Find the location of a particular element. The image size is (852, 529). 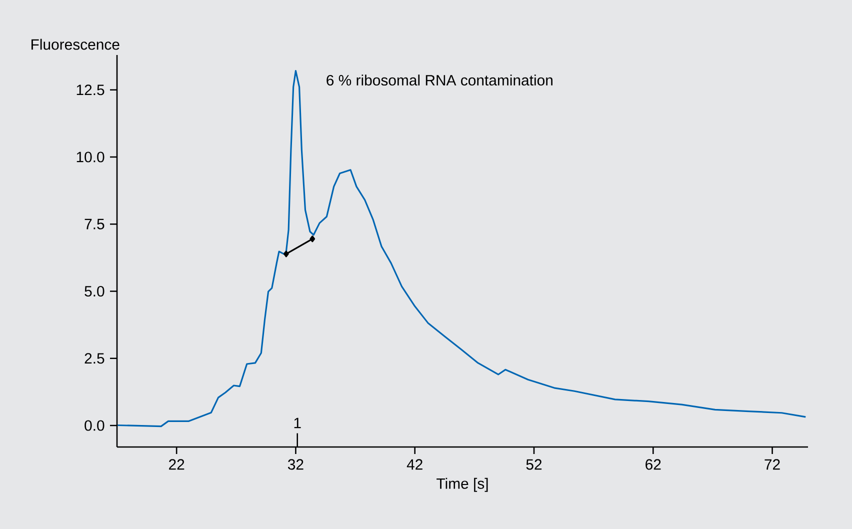

x-tick-label: 52 is located at coordinates (534, 464).